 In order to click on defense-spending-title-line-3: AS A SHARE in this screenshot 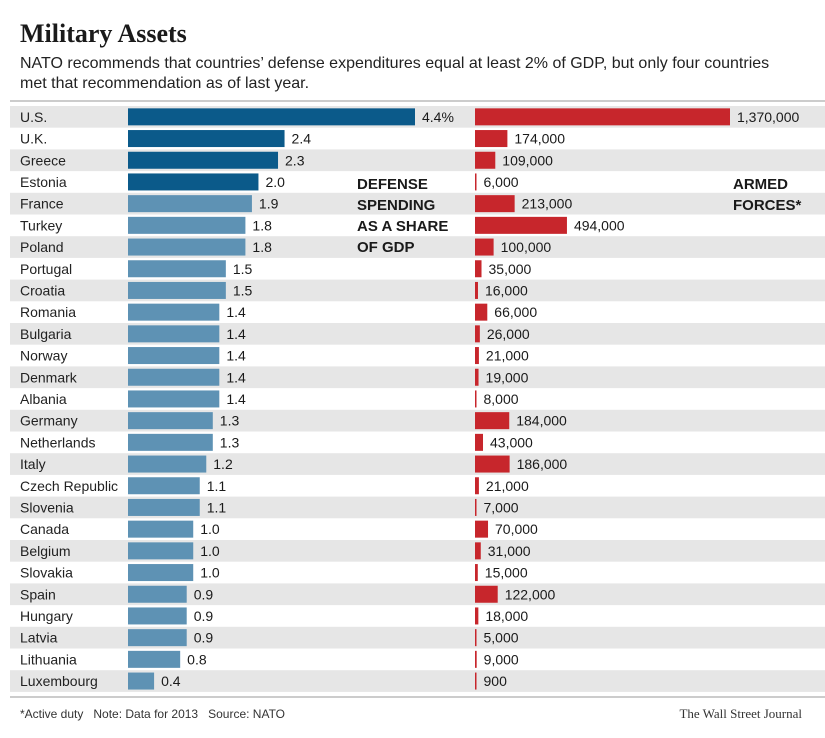, I will do `click(402, 226)`.